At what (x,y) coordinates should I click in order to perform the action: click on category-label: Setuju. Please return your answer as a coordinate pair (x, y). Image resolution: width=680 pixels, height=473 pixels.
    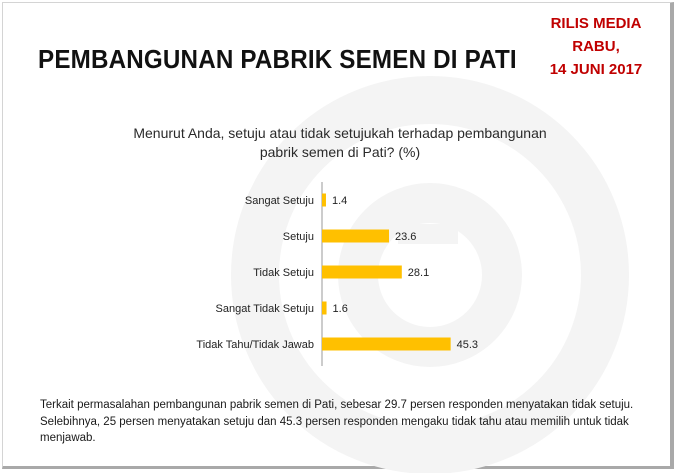
    Looking at the image, I should click on (298, 237).